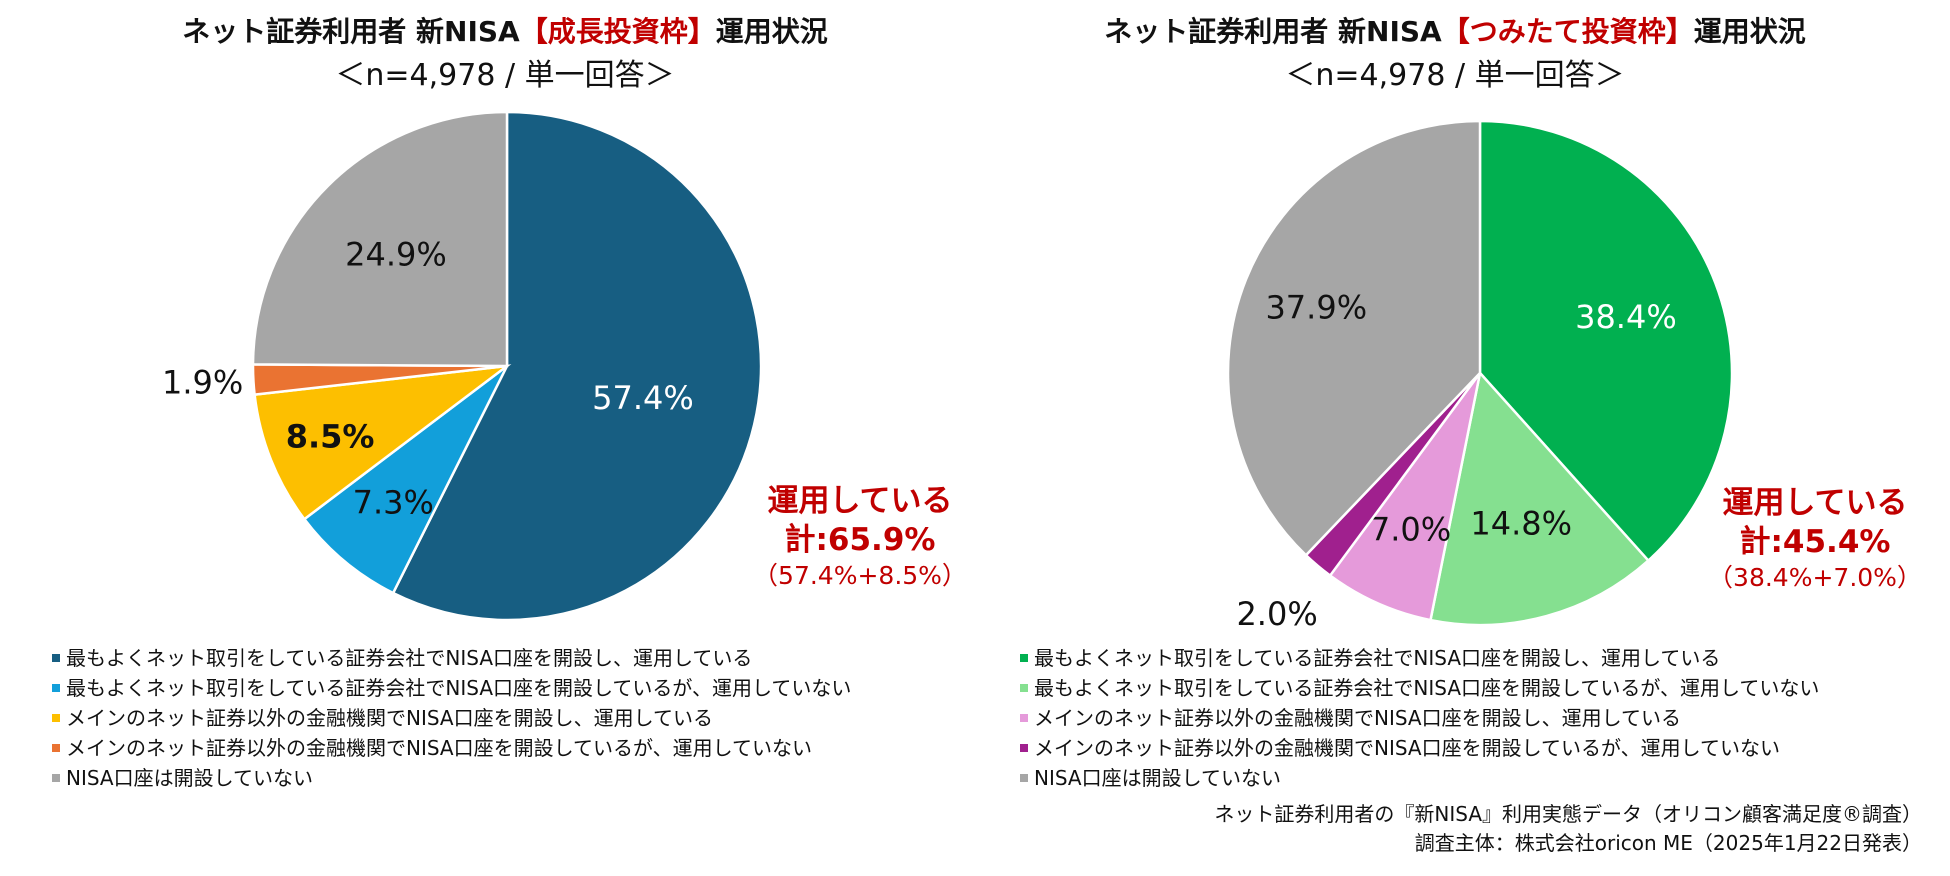 This screenshot has height=876, width=1950. I want to click on pie-data-label-1: 7.3%, so click(393, 503).